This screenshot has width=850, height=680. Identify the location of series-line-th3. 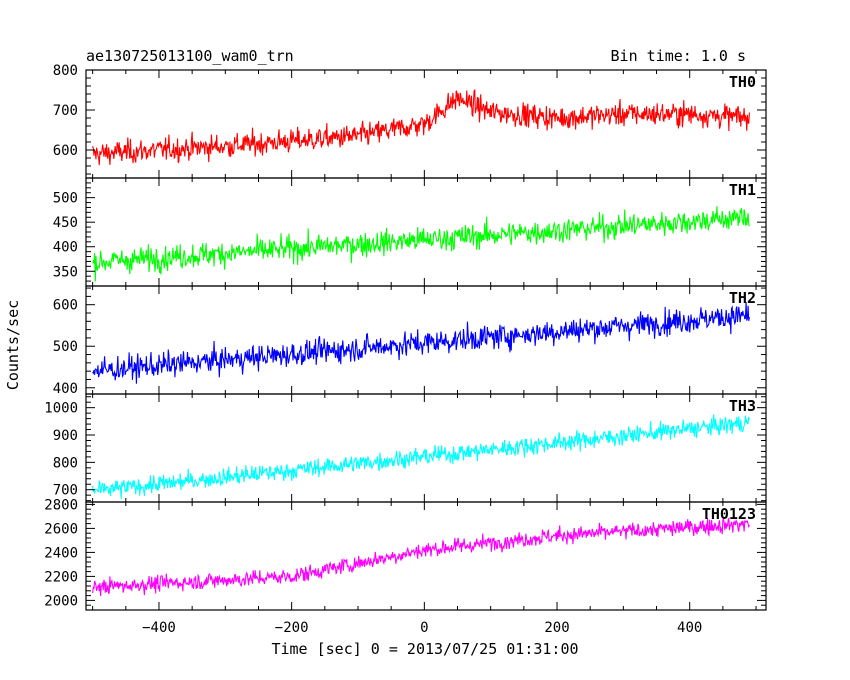
(421, 456).